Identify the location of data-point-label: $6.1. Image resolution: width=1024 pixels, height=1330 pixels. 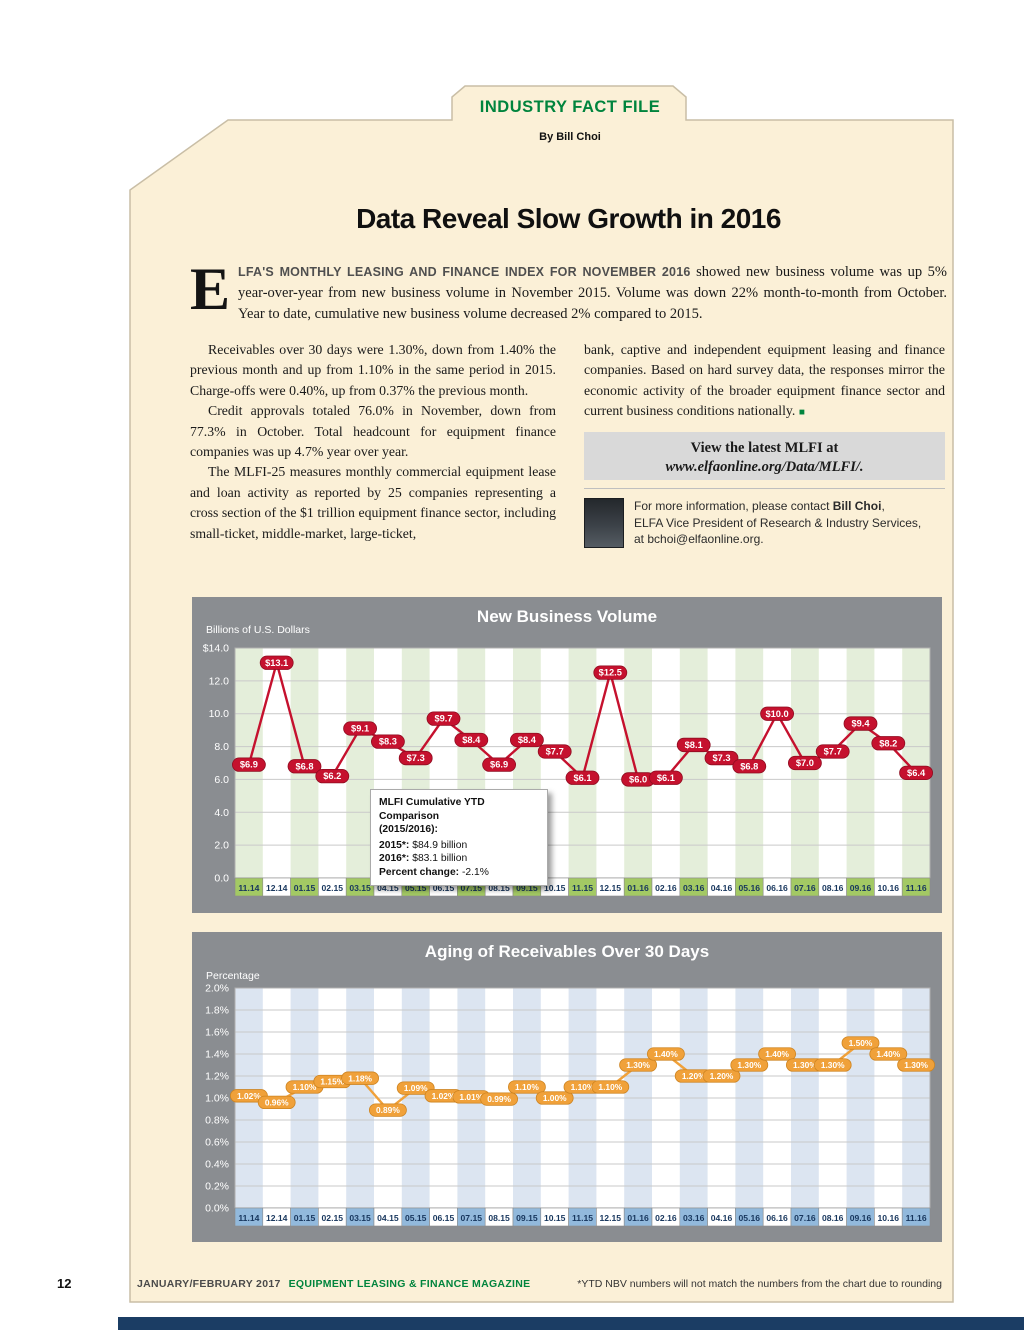
(665, 777).